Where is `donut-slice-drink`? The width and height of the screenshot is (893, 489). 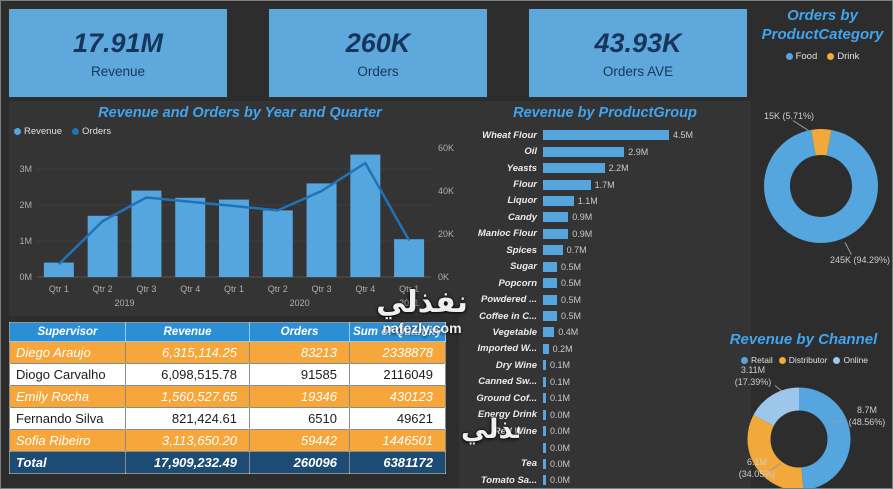
donut-slice-drink is located at coordinates (821, 186).